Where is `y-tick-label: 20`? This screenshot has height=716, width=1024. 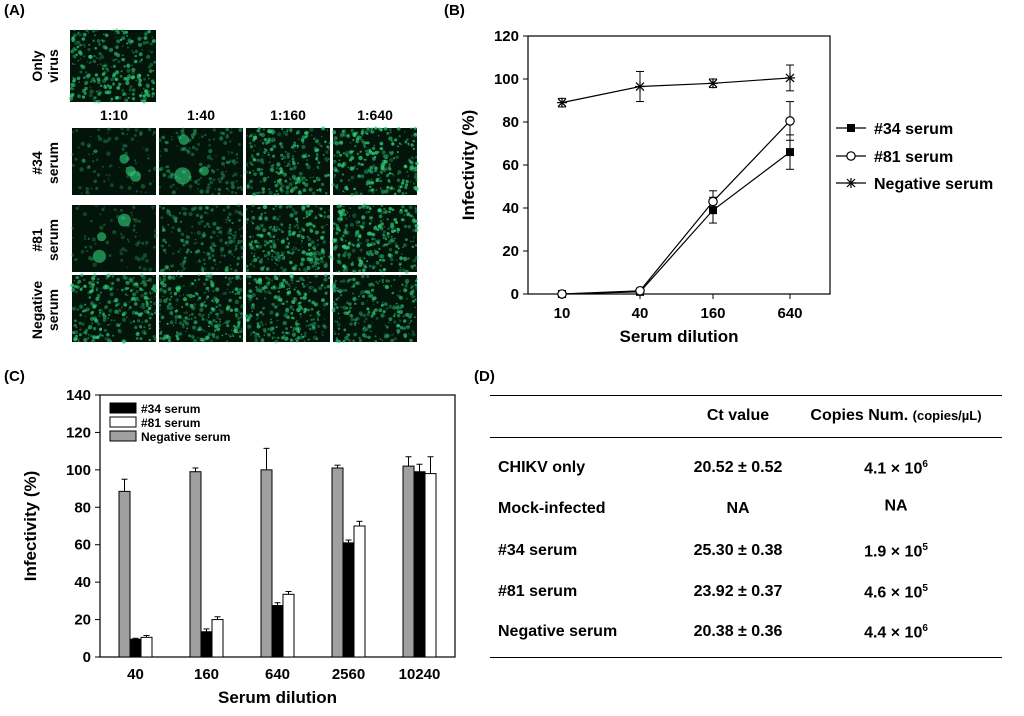 y-tick-label: 20 is located at coordinates (510, 251).